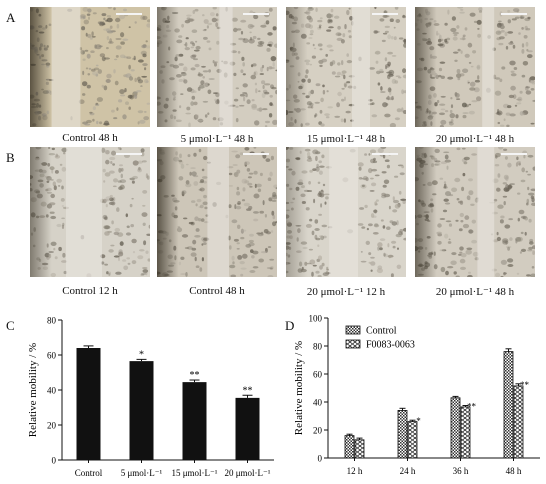  Describe the element at coordinates (142, 473) in the screenshot. I see `x-tick-label: 5 μmol·L⁻¹` at that location.